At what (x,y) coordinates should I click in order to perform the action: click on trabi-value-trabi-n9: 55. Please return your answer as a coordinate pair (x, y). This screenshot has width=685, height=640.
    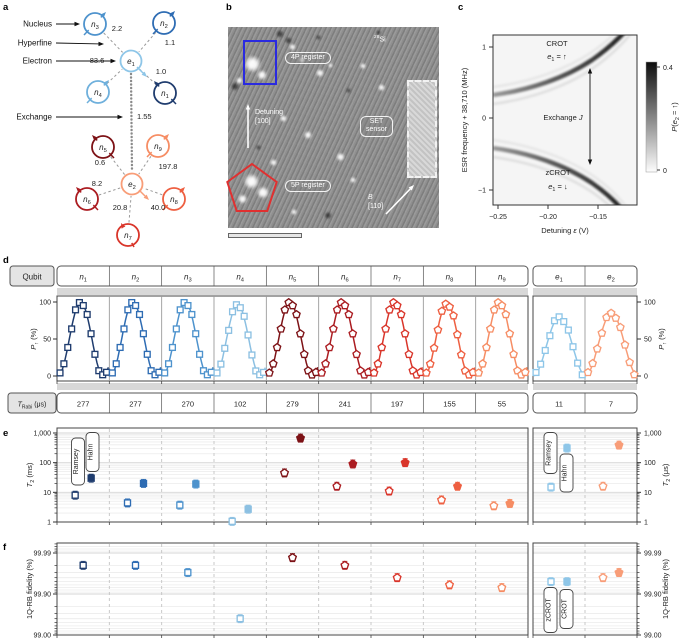
    Looking at the image, I should click on (502, 404).